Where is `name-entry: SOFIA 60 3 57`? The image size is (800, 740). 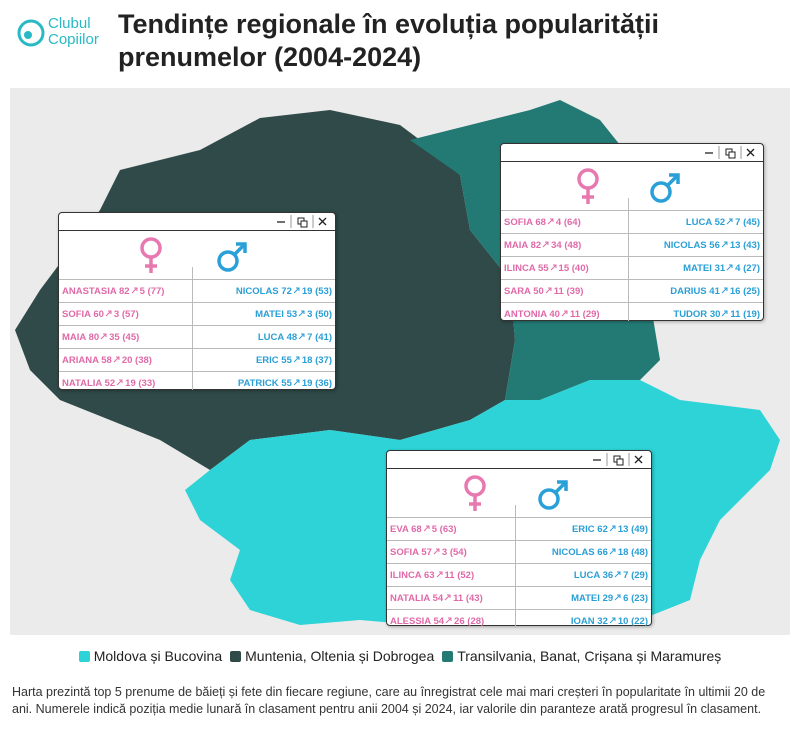
name-entry: SOFIA 60 3 57 is located at coordinates (100, 314).